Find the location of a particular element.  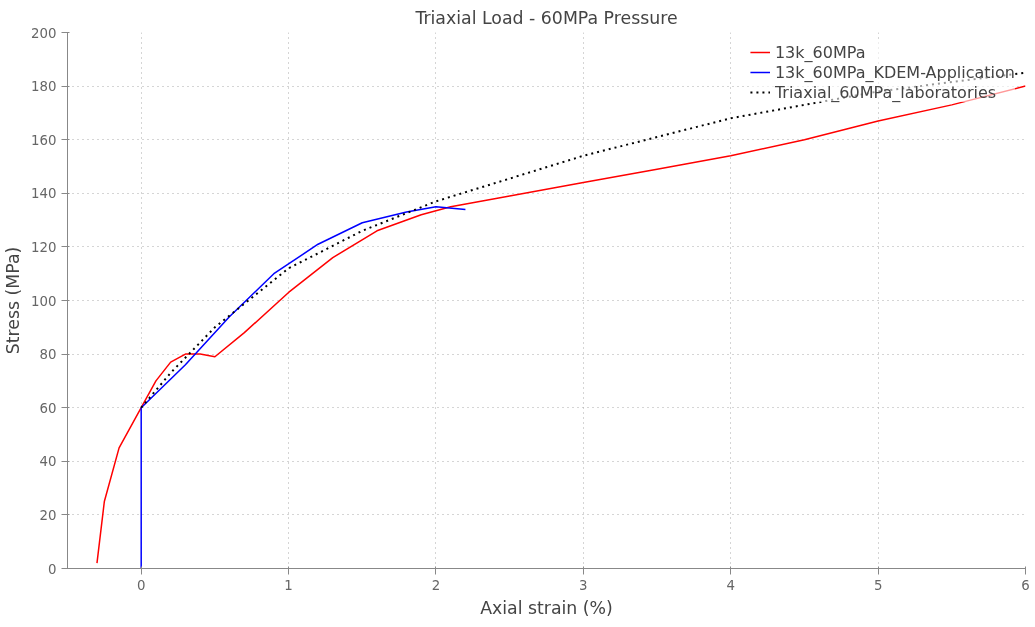

y-tick-label: 120 is located at coordinates (44, 247).